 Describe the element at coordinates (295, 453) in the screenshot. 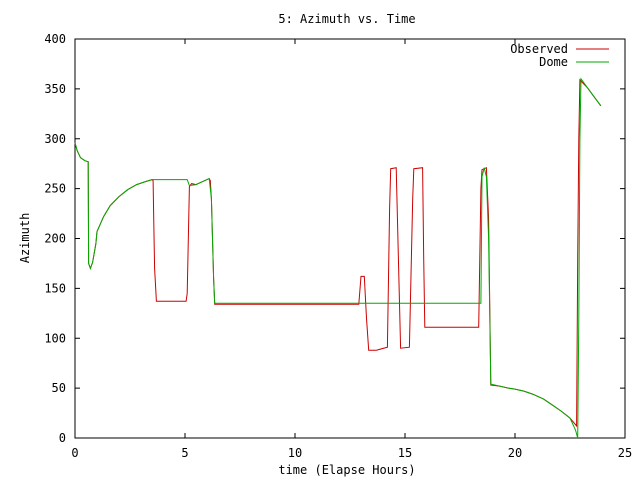

I see `x-tick-label: 10` at that location.